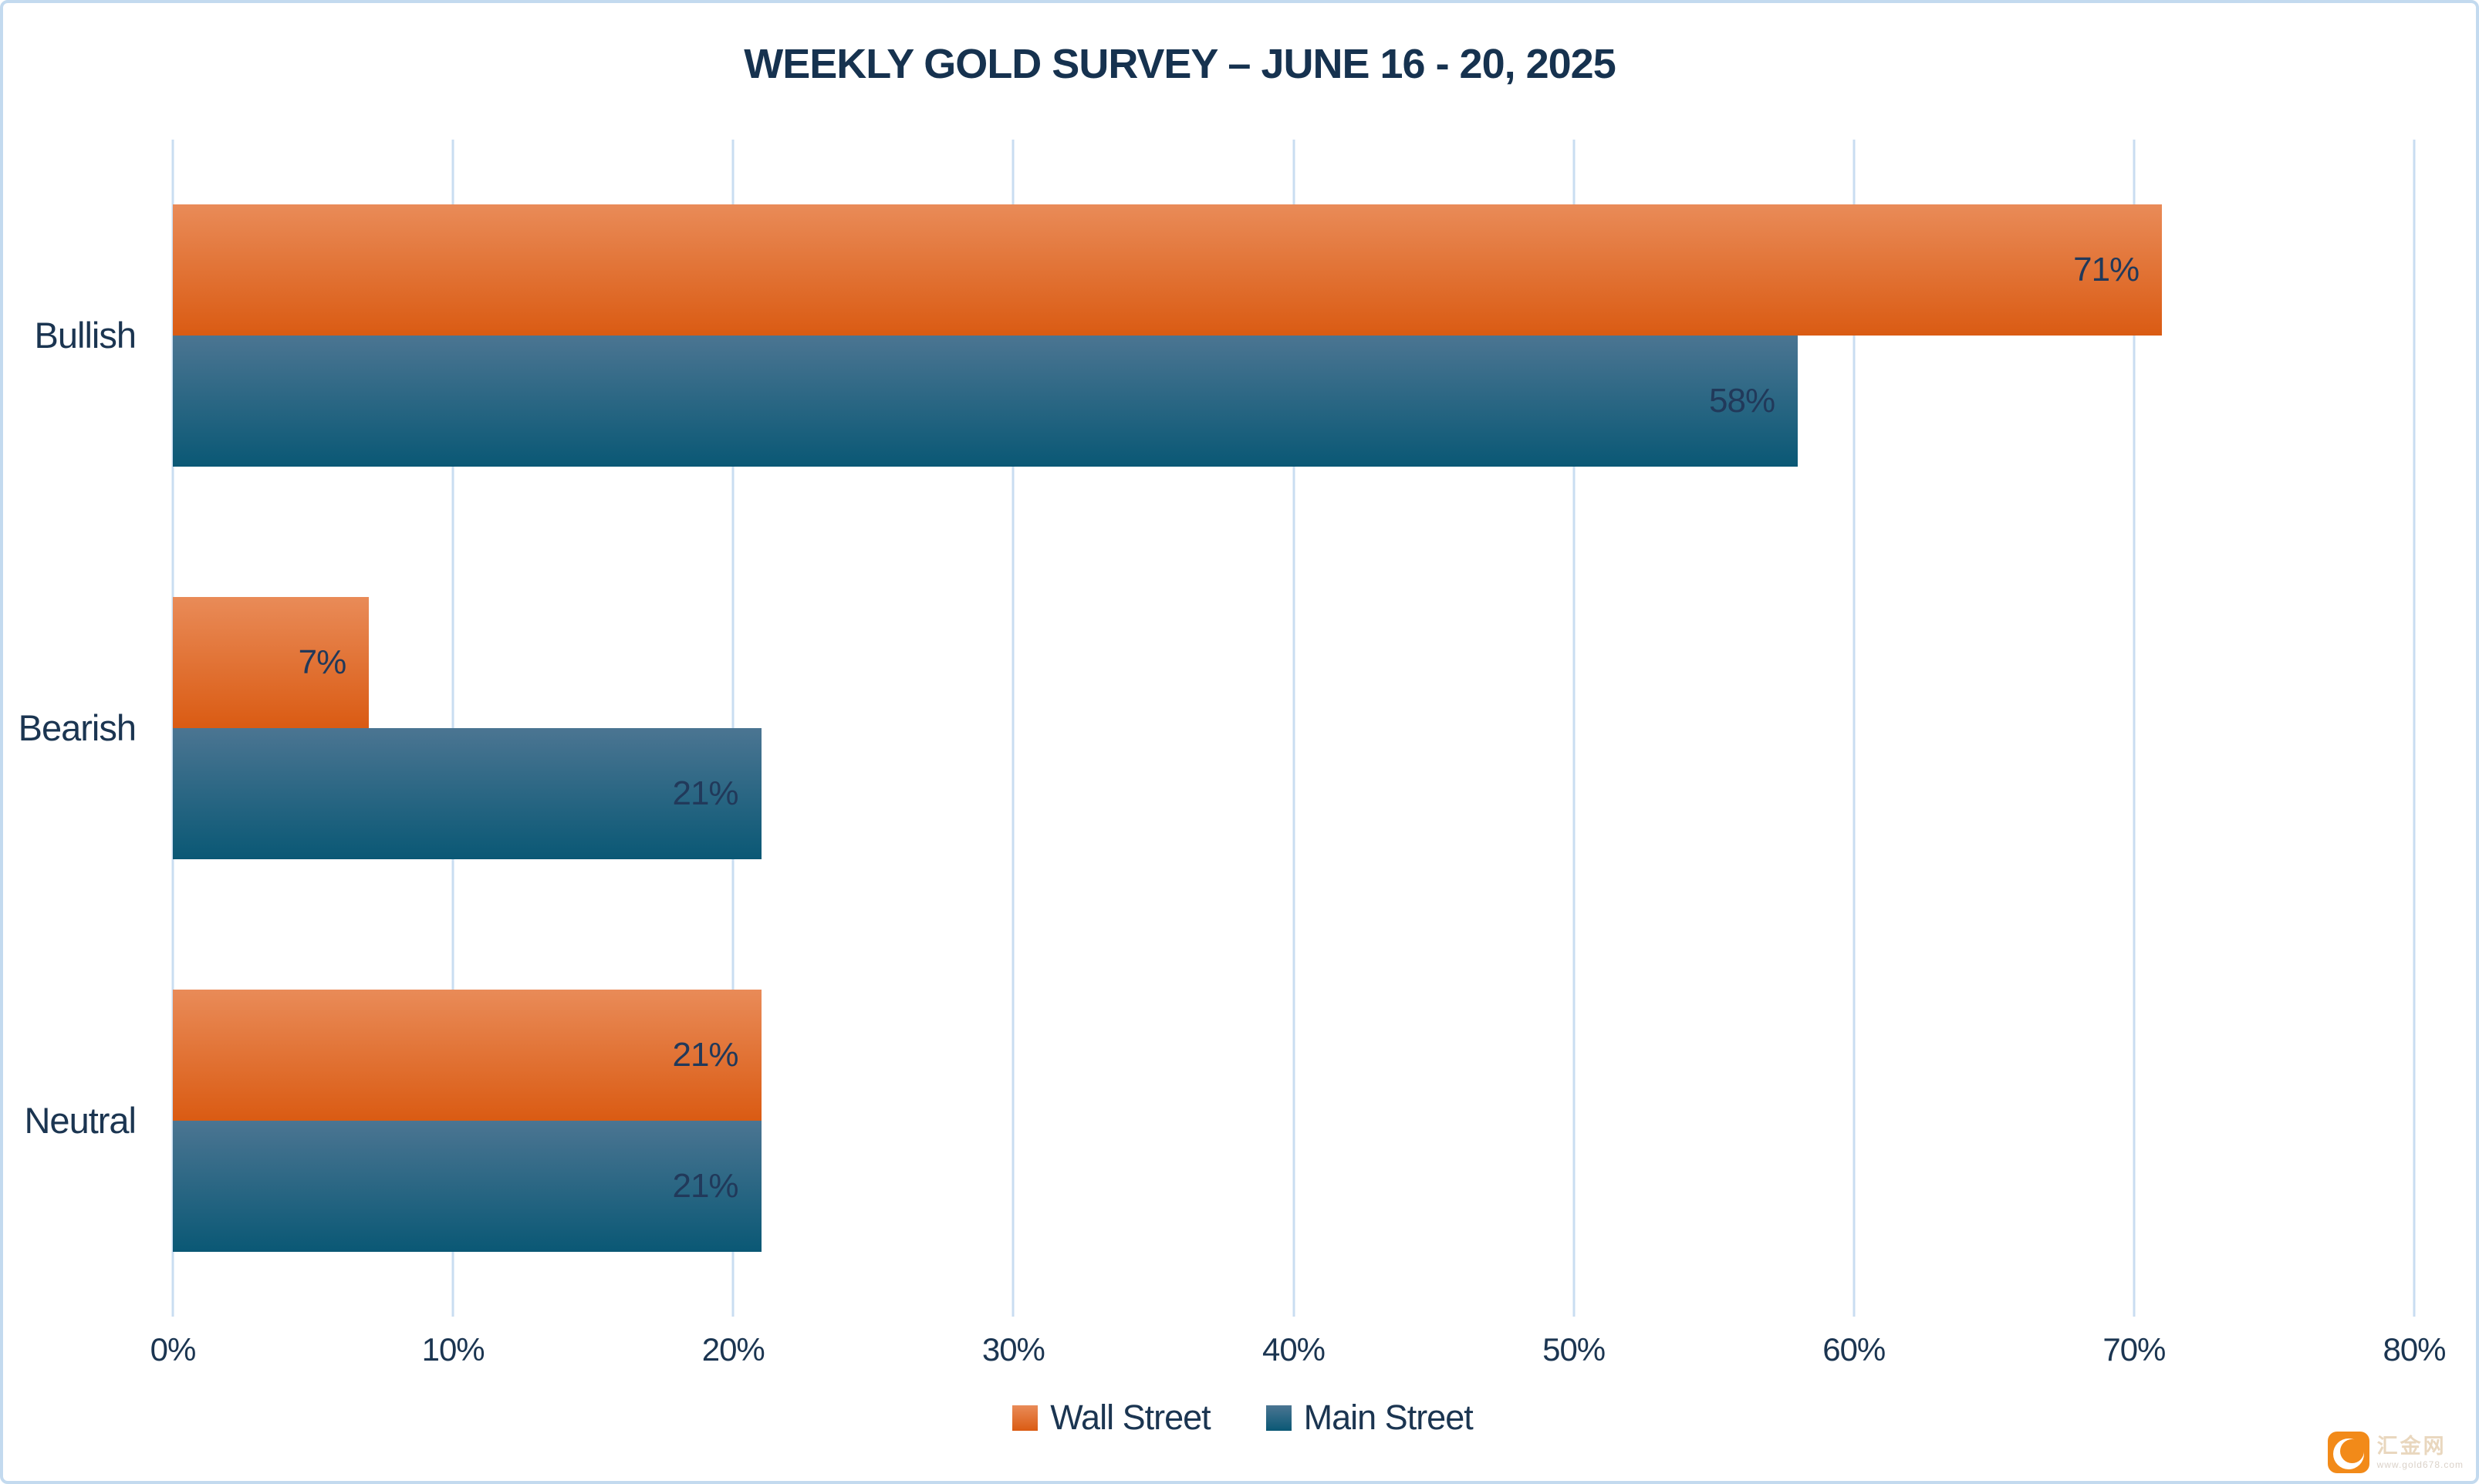  Describe the element at coordinates (2420, 1464) in the screenshot. I see `watermark-site-url: www.gold678.com` at that location.